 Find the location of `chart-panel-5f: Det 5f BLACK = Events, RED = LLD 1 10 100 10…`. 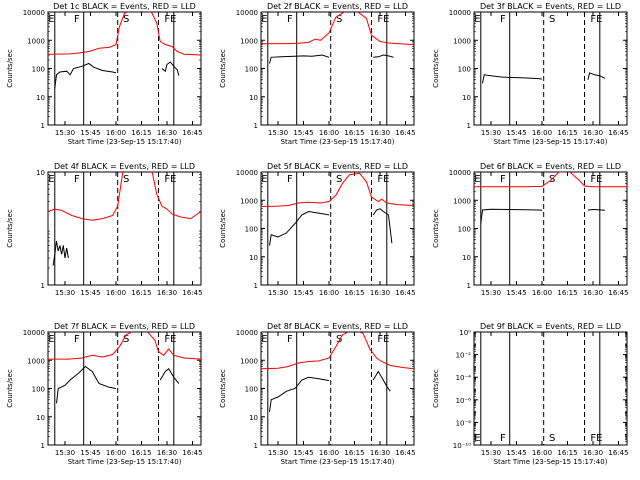

chart-panel-5f: Det 5f BLACK = Events, RED = LLD 1 10 100 10… is located at coordinates (317, 229).